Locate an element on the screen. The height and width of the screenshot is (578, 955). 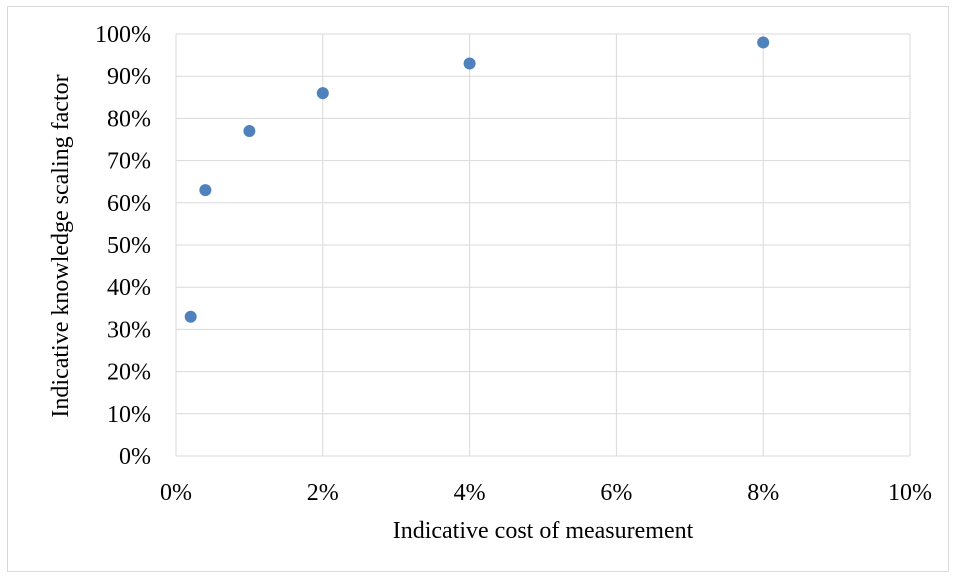
y-axis-title: Indicative knowledge scaling factor is located at coordinates (61, 245).